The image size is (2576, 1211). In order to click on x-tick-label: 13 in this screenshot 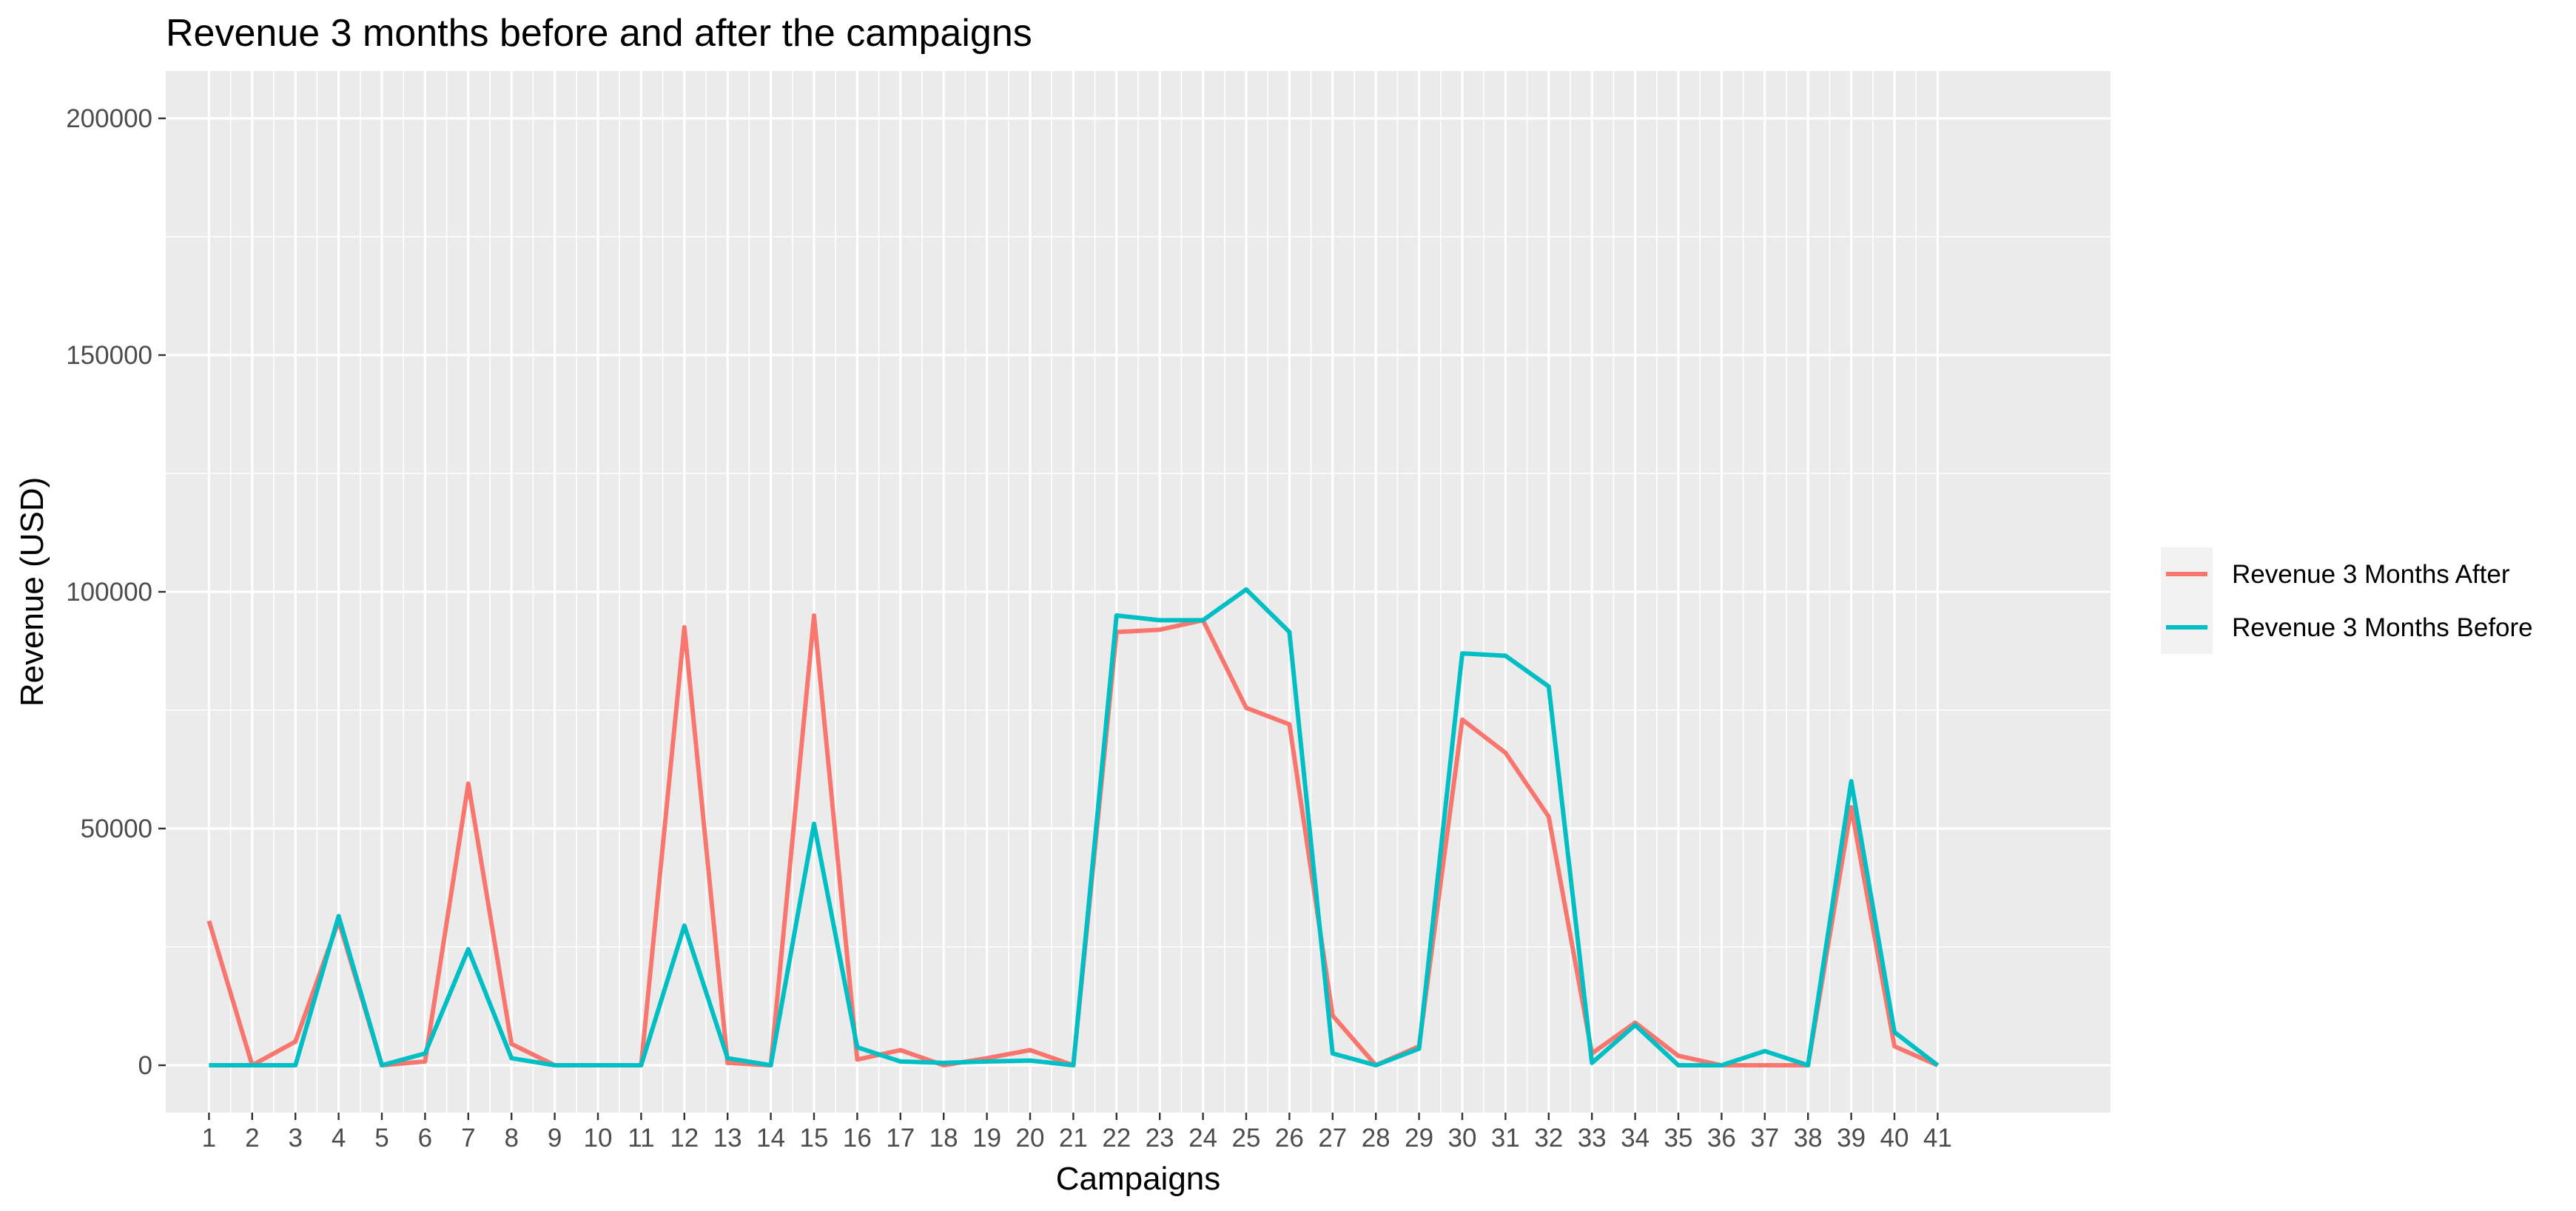, I will do `click(727, 1138)`.